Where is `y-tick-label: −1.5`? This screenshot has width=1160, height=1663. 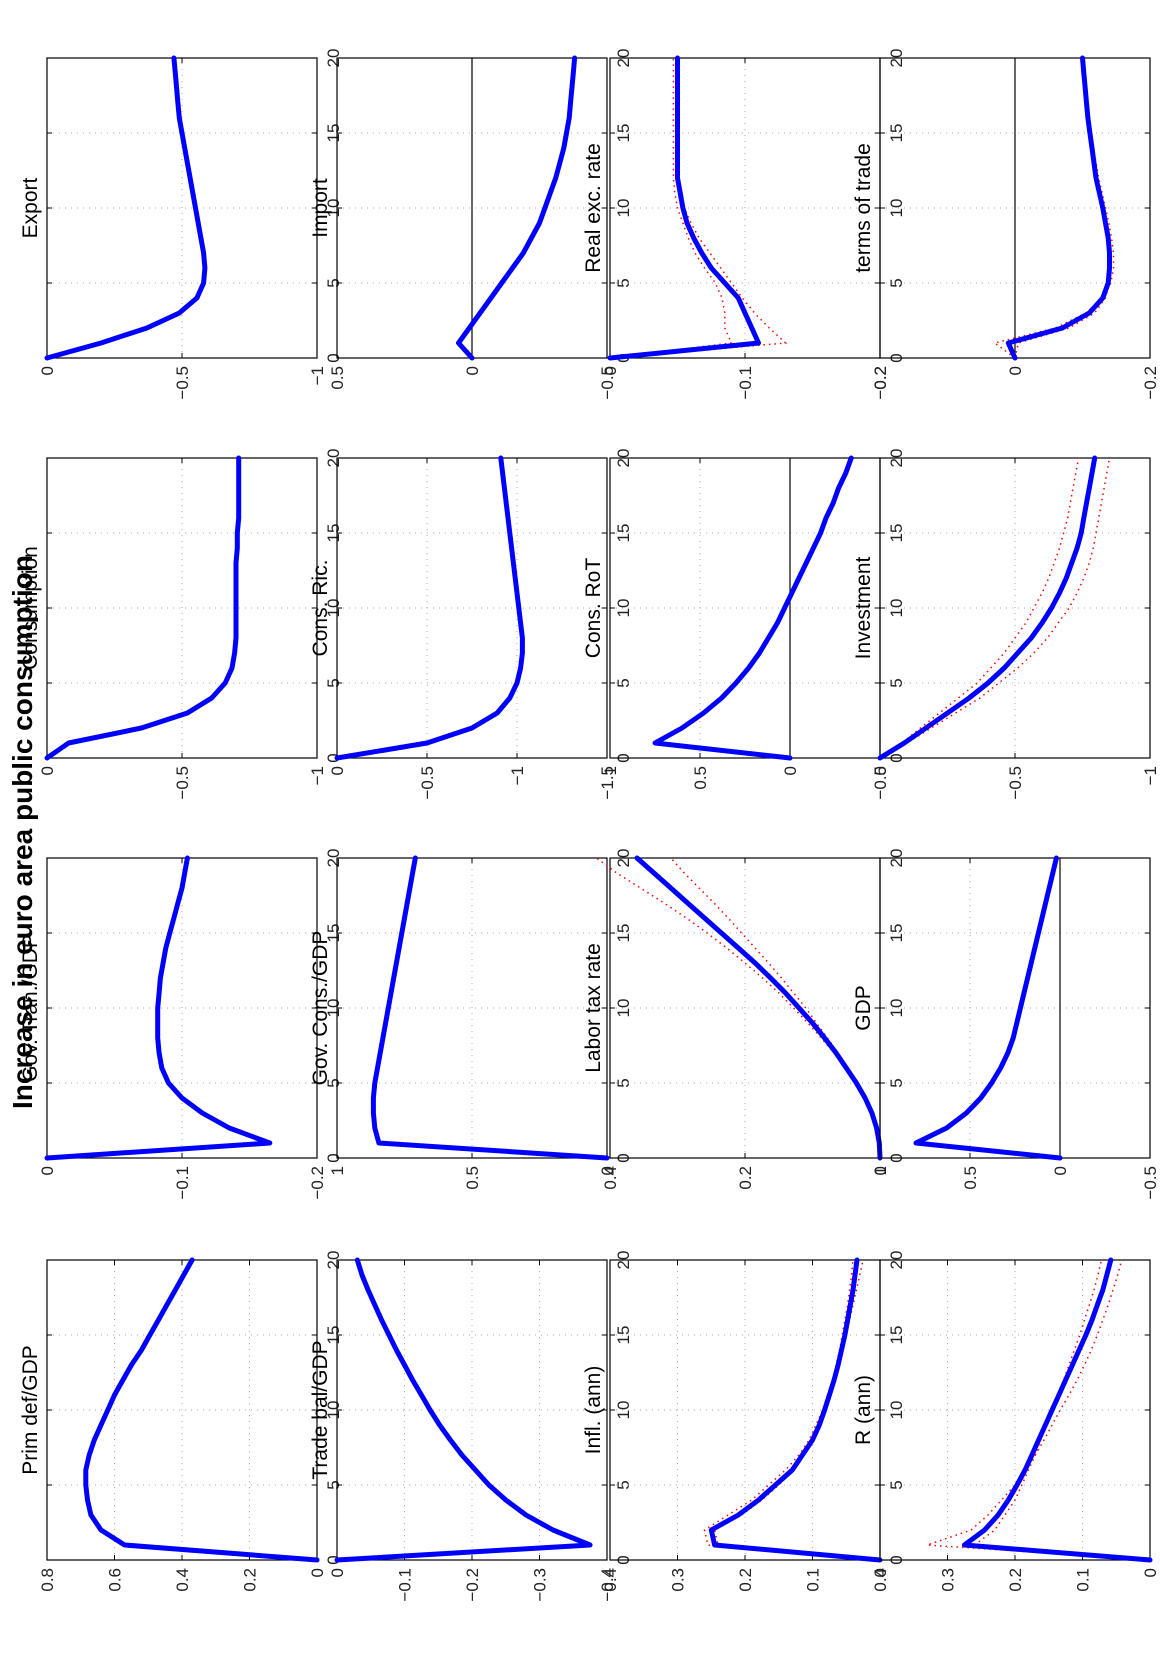 y-tick-label: −1.5 is located at coordinates (607, 783).